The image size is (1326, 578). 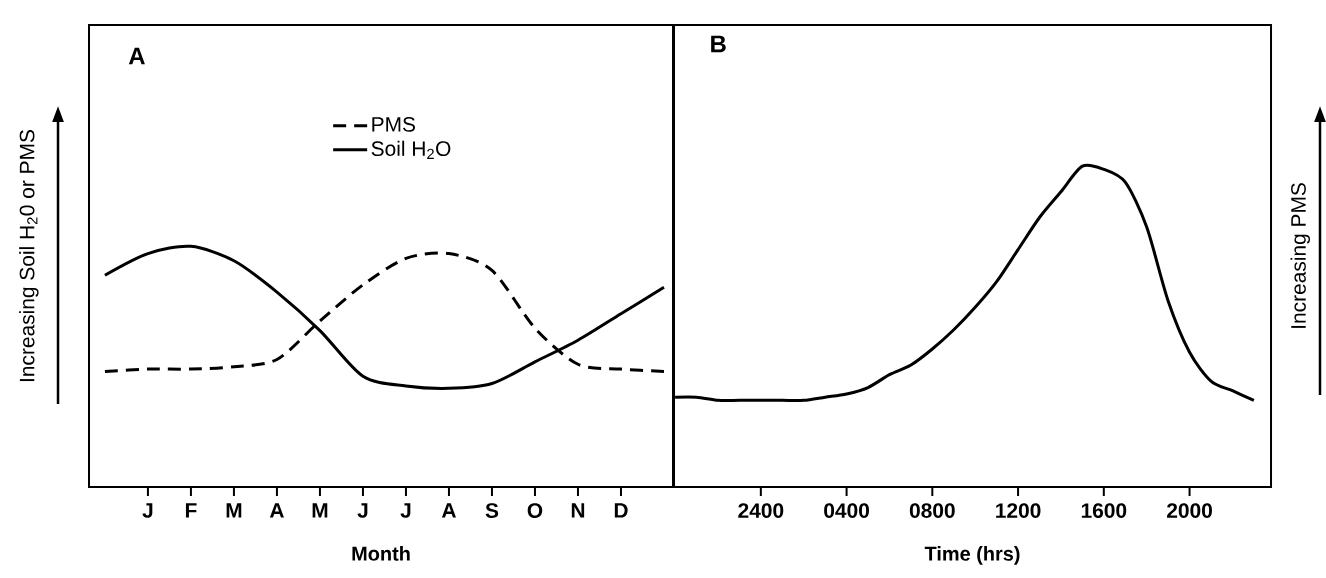 I want to click on x-axis-title: Time (hrs), so click(x=972, y=555).